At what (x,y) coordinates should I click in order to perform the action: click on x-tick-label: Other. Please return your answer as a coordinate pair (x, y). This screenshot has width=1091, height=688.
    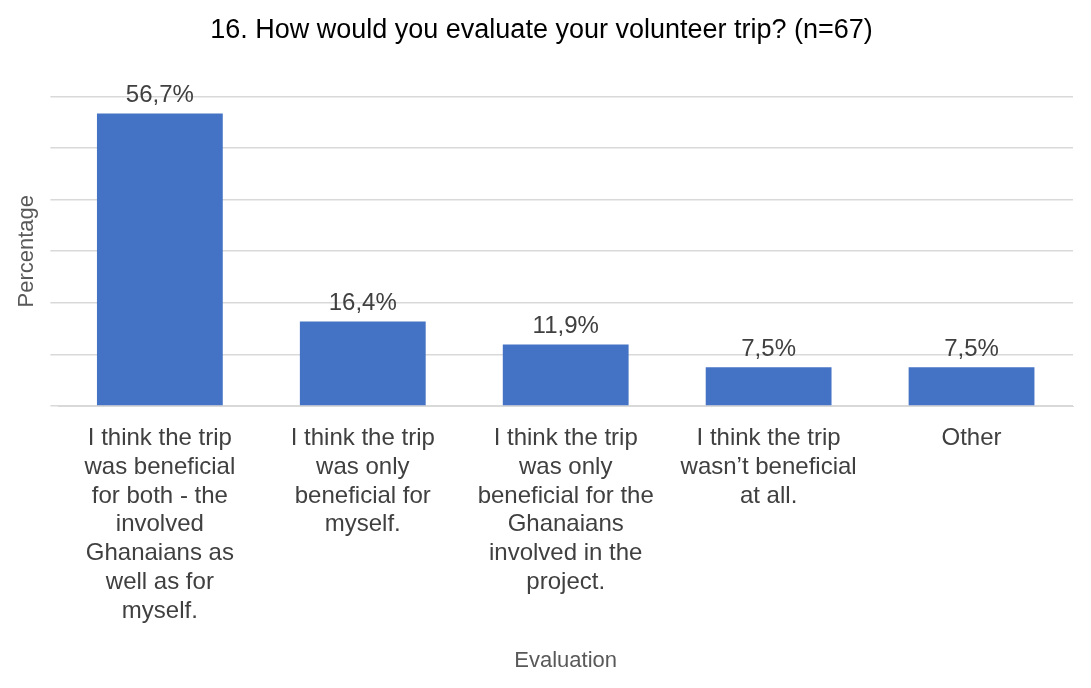
    Looking at the image, I should click on (971, 437).